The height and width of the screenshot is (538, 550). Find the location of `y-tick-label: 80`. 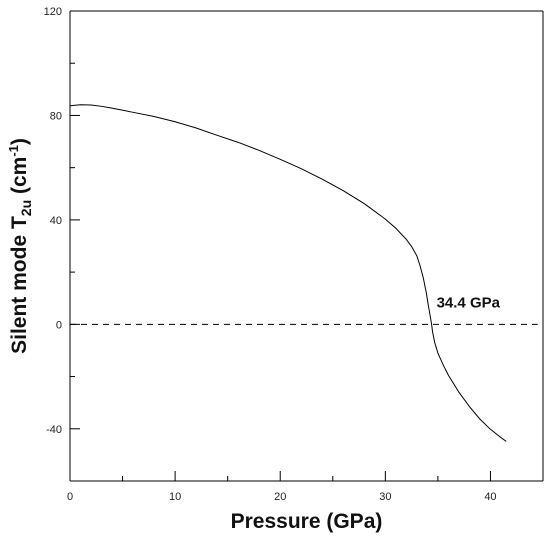

y-tick-label: 80 is located at coordinates (56, 116).